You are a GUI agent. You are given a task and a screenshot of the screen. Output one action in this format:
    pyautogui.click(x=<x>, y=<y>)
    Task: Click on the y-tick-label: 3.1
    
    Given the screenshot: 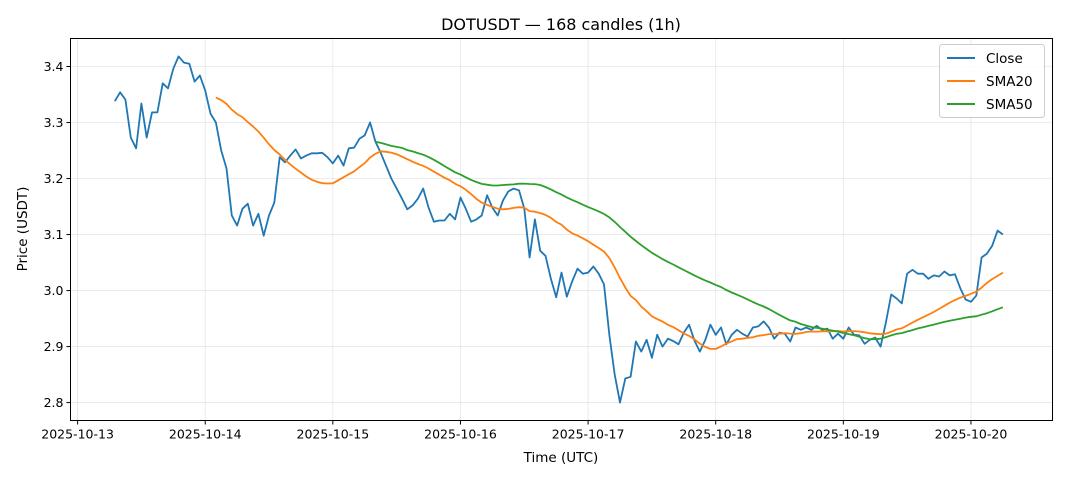 What is the action you would take?
    pyautogui.click(x=54, y=234)
    